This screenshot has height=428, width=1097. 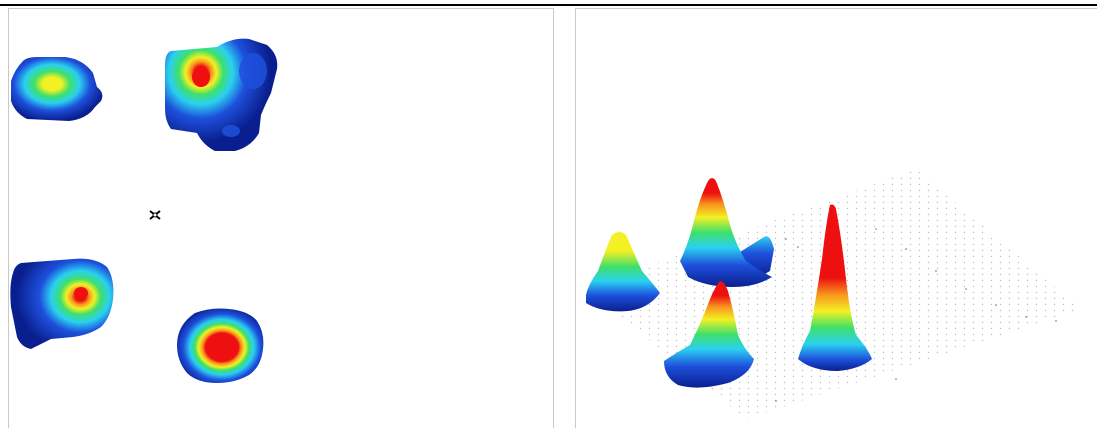 I want to click on surface-peak-left, so click(x=623, y=272).